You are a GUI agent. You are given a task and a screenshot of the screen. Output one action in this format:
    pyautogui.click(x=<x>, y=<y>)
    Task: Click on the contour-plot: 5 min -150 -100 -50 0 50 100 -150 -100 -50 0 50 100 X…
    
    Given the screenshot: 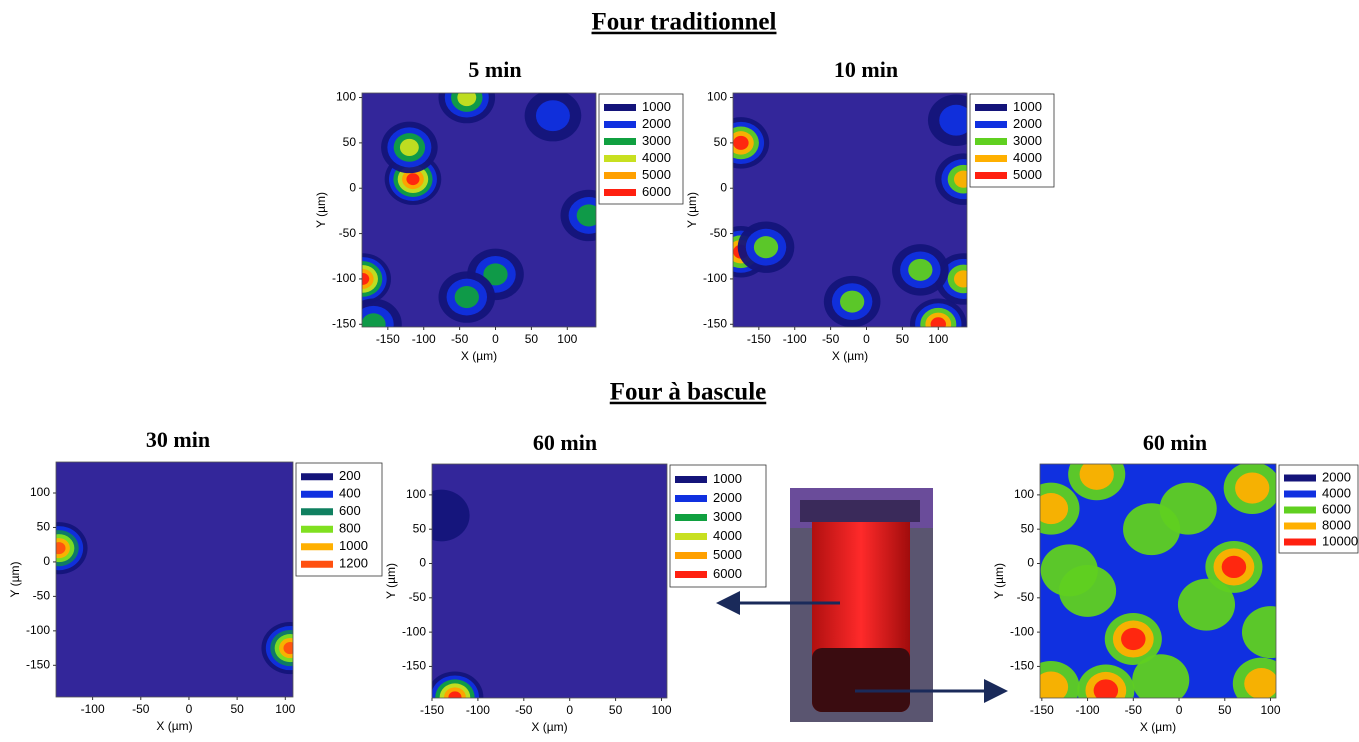 What is the action you would take?
    pyautogui.click(x=499, y=210)
    